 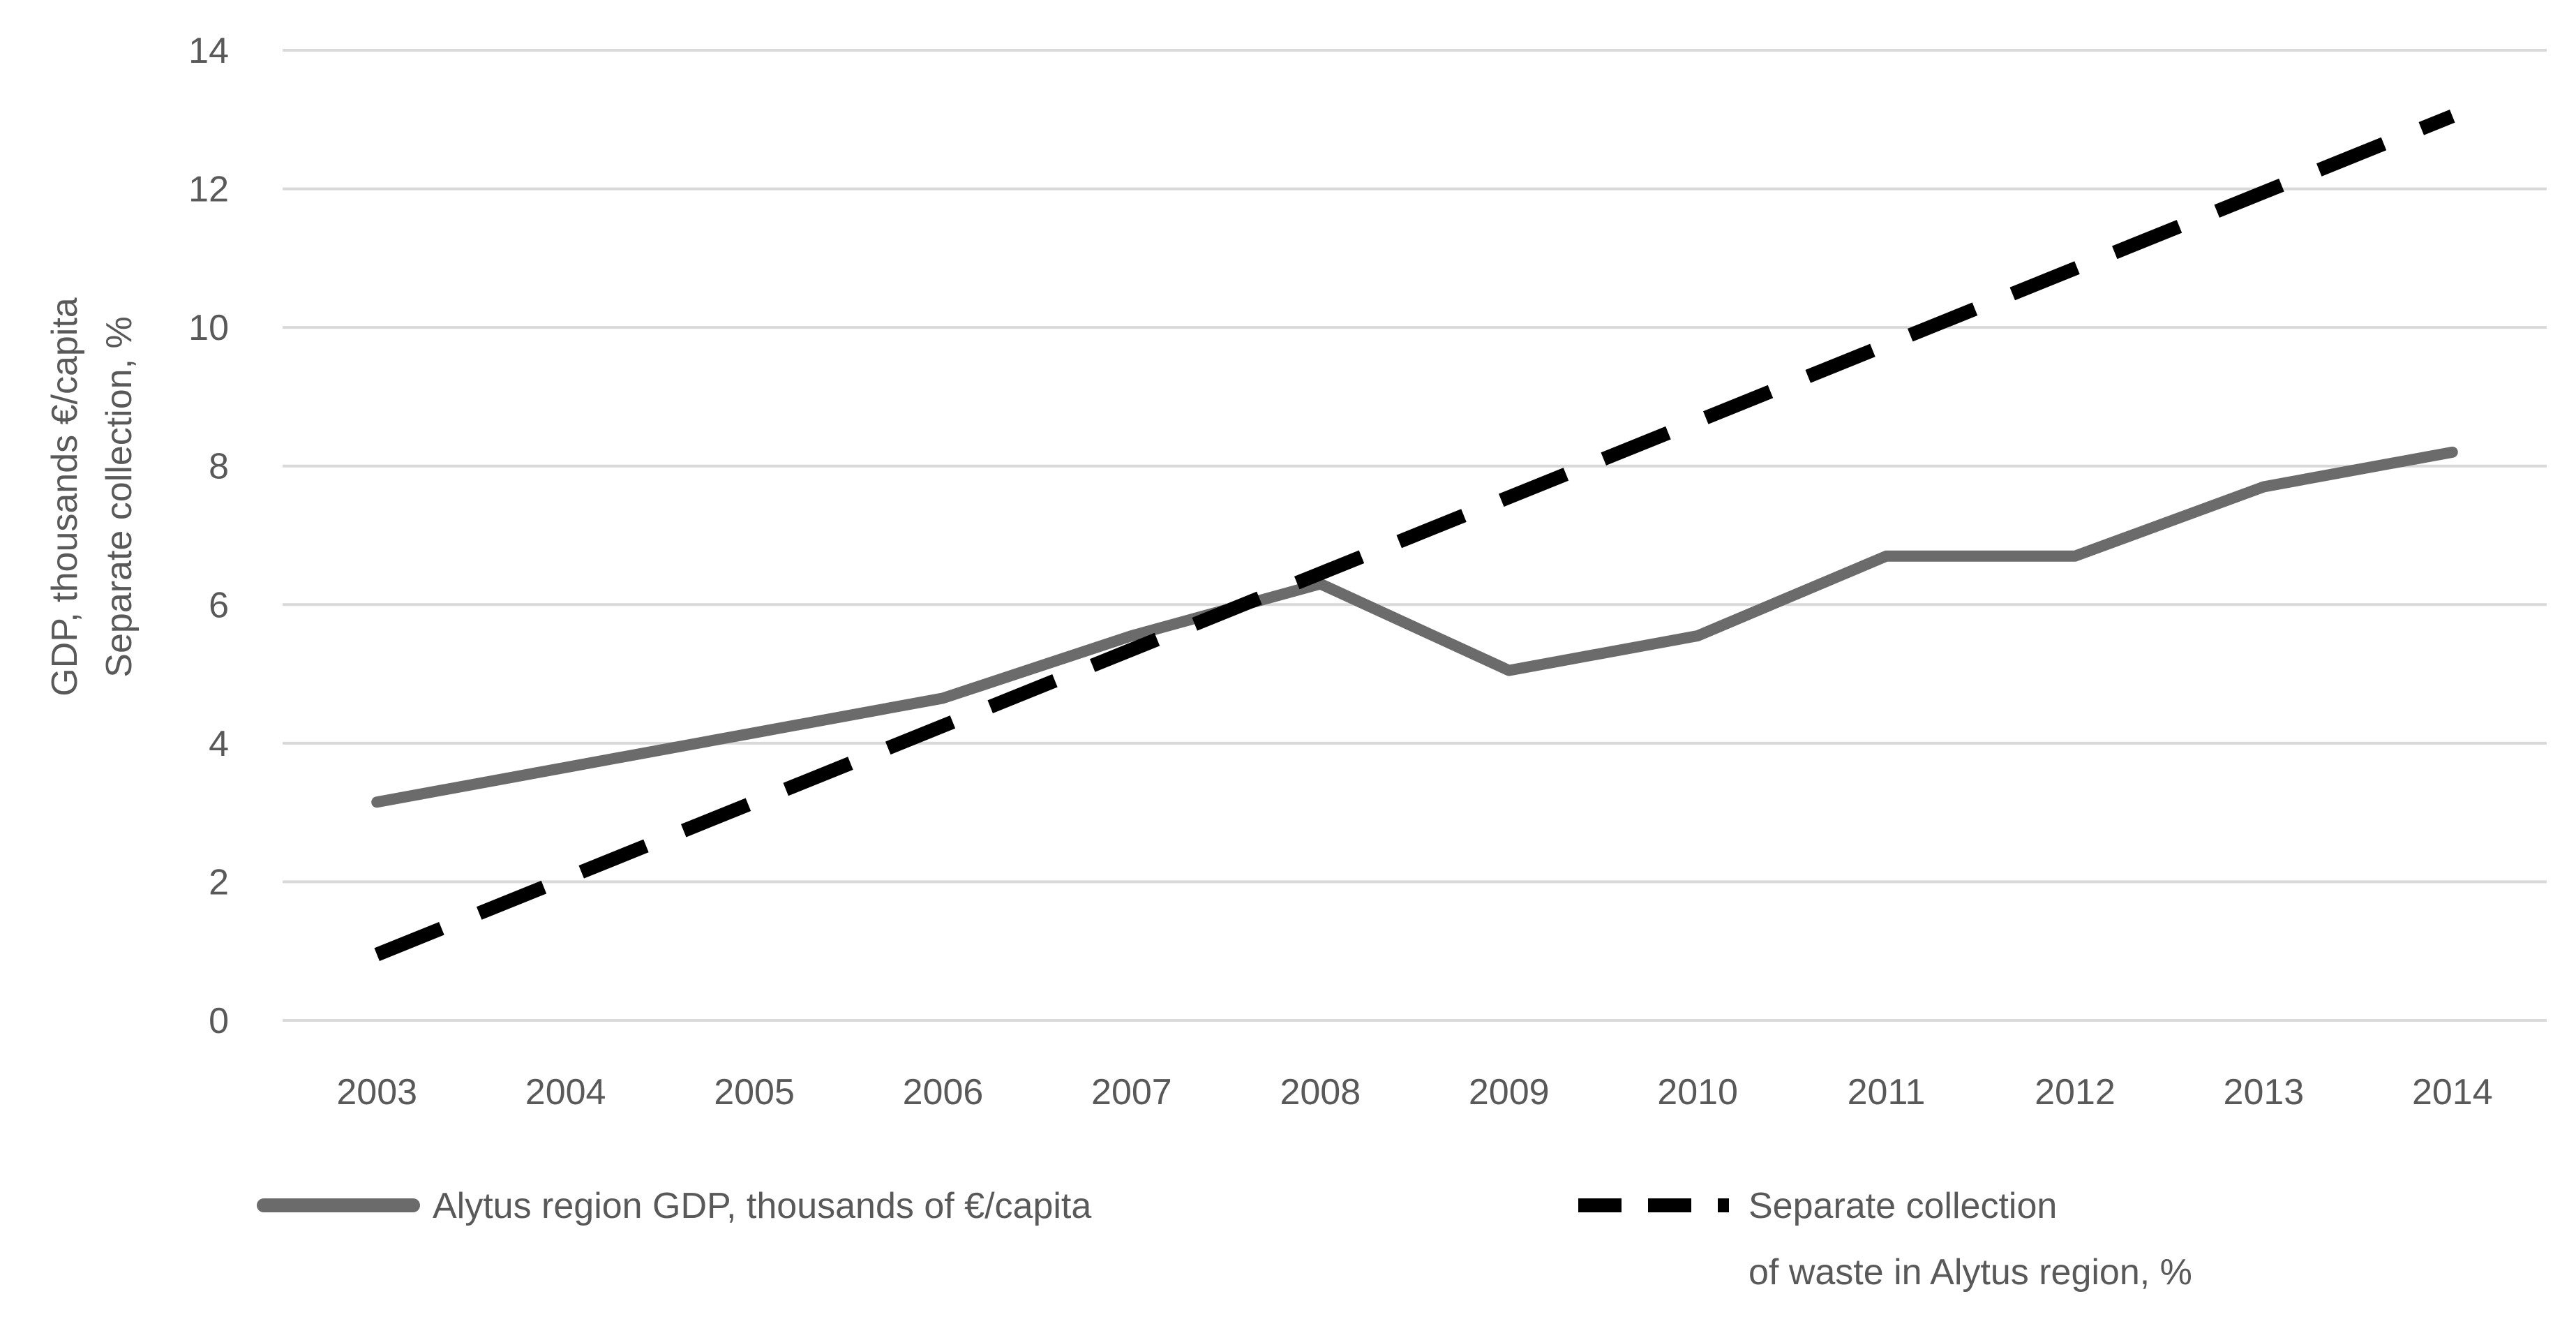 What do you see at coordinates (208, 536) in the screenshot?
I see `y-axis-tick-labels: 0 2 4 6 8 10 12 14` at bounding box center [208, 536].